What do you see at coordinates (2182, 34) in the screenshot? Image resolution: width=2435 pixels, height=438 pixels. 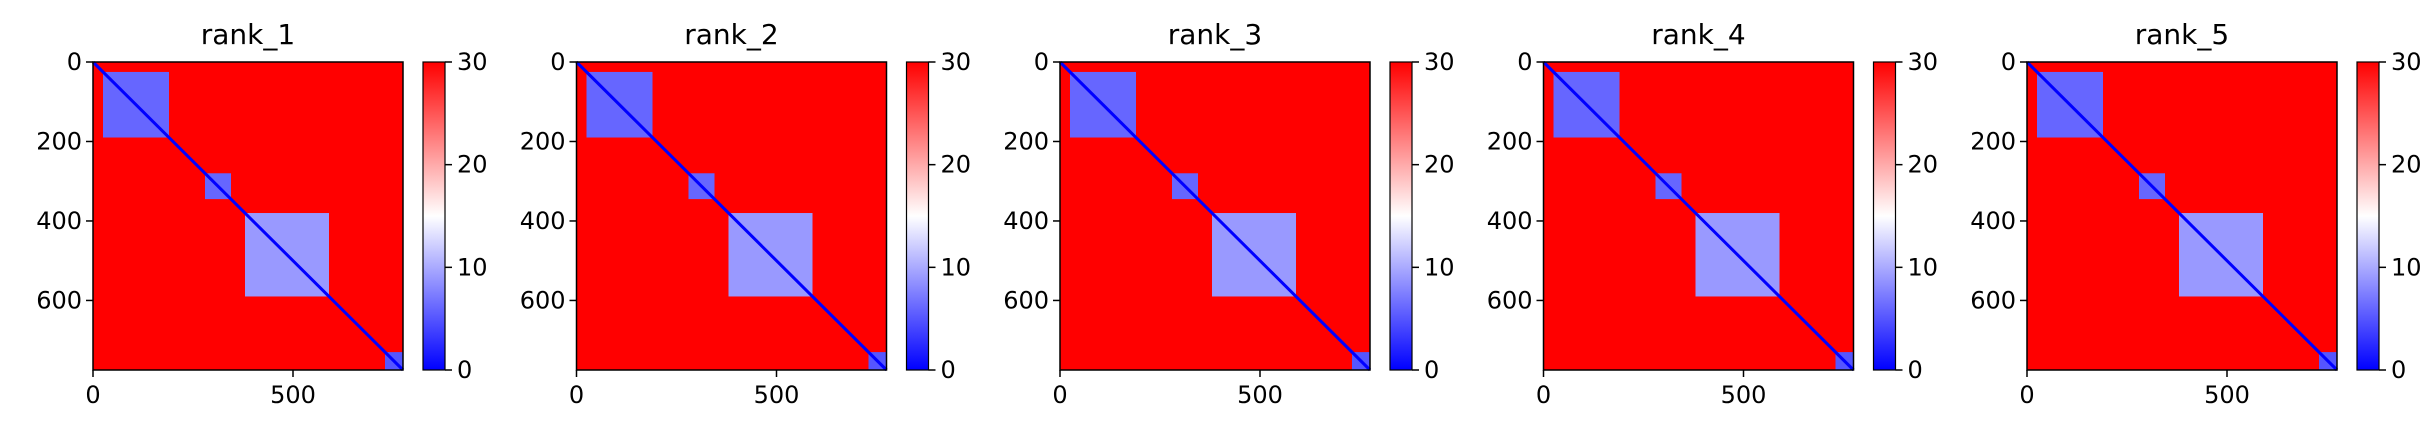 I see `panel-title: rank_5` at bounding box center [2182, 34].